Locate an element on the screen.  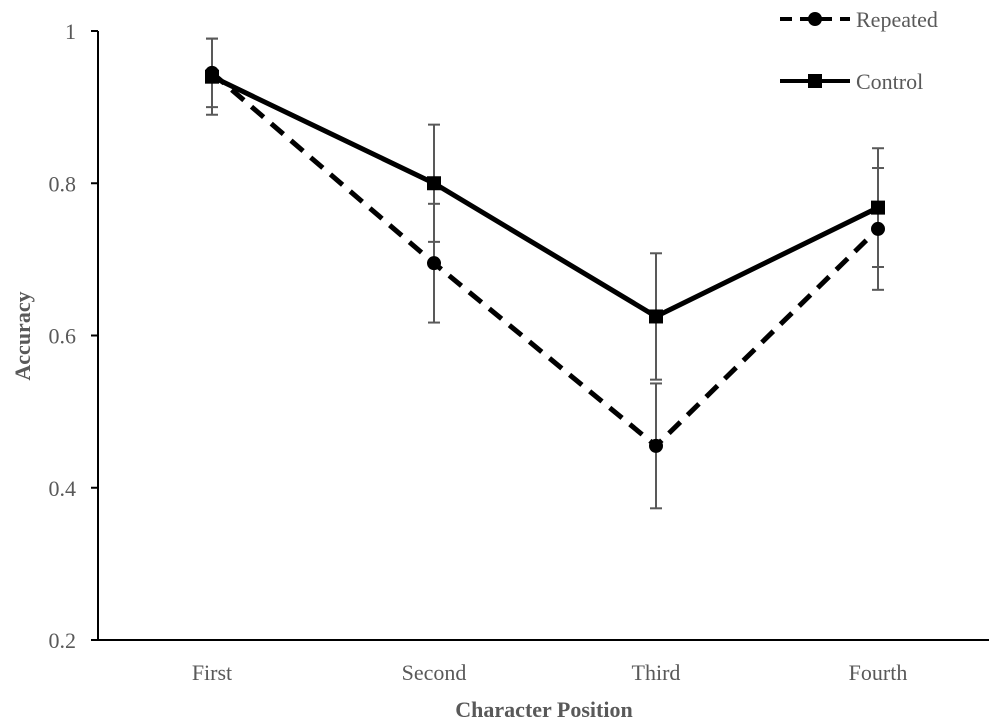
legend-item-repeated: Repeated is located at coordinates (859, 19).